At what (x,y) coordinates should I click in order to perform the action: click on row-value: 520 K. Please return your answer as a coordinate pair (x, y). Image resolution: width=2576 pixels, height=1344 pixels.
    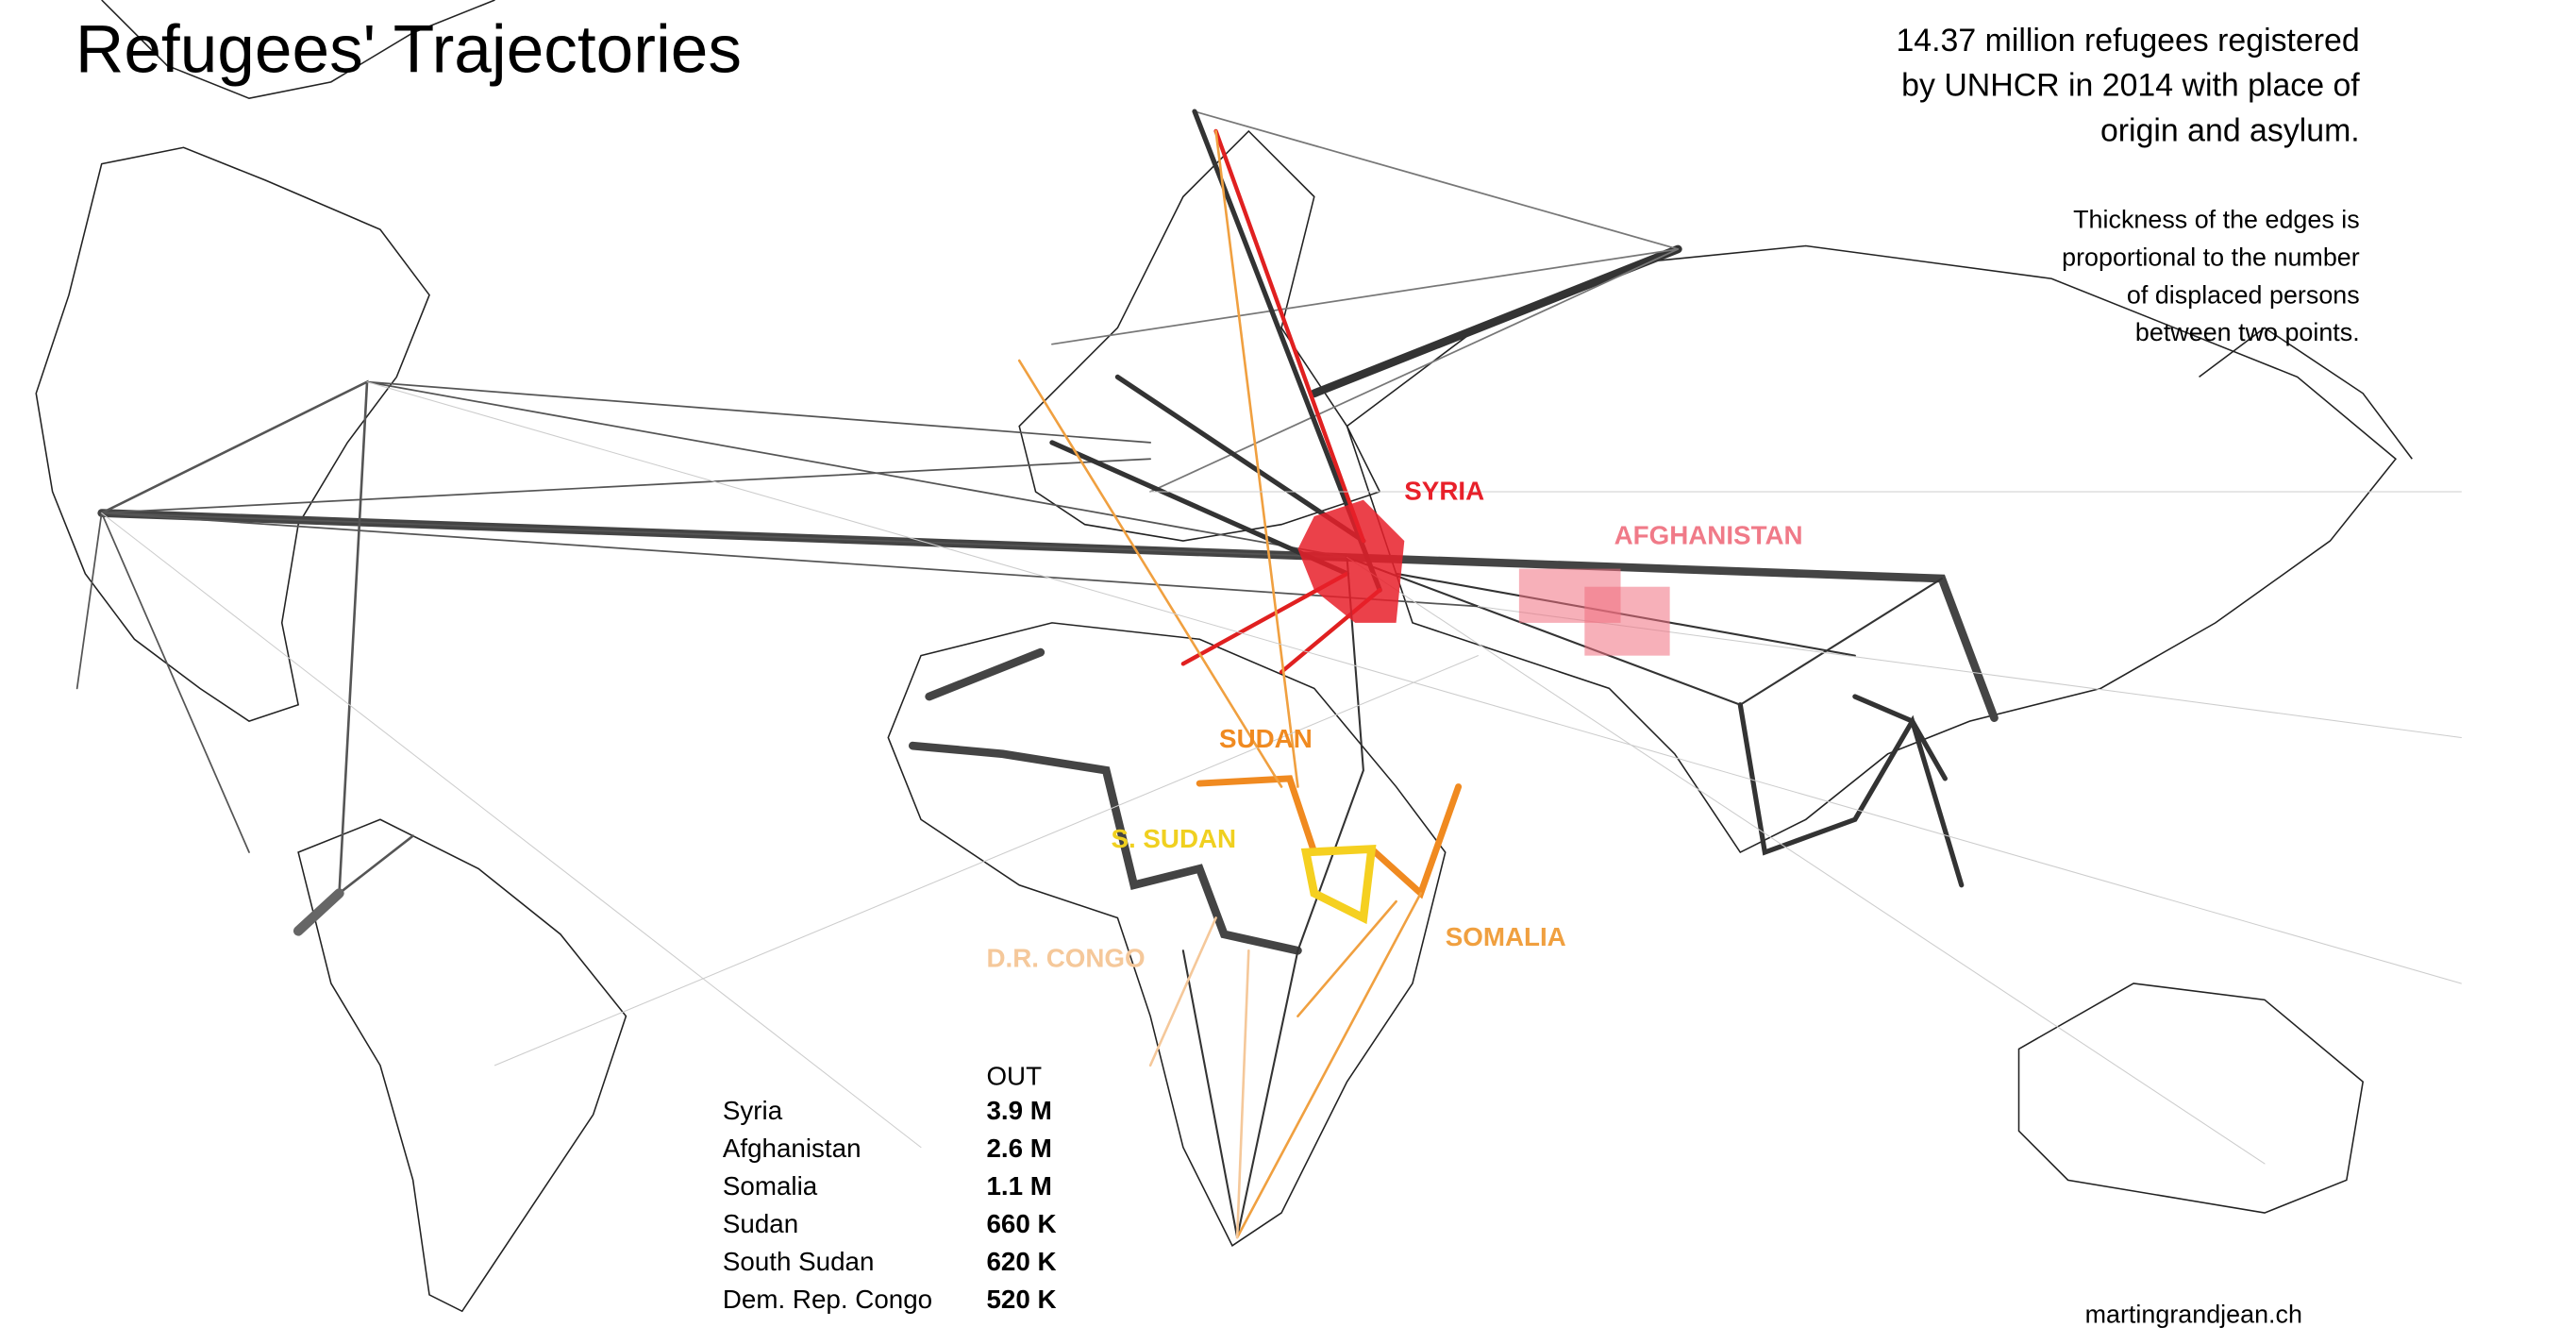
    Looking at the image, I should click on (1021, 1299).